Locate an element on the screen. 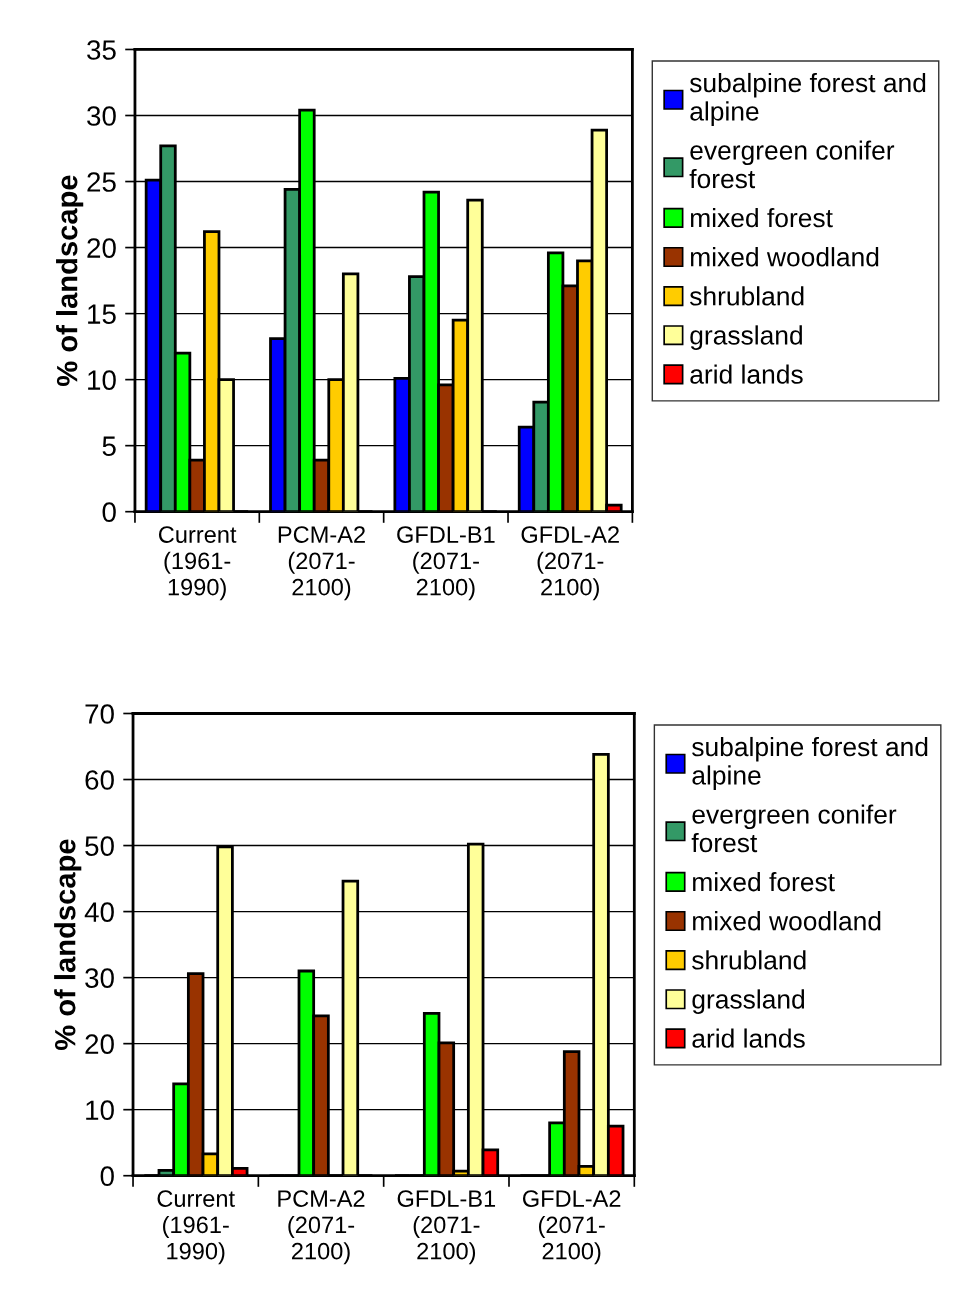 Image resolution: width=964 pixels, height=1302 pixels. y-tick-label: 5 is located at coordinates (109, 446).